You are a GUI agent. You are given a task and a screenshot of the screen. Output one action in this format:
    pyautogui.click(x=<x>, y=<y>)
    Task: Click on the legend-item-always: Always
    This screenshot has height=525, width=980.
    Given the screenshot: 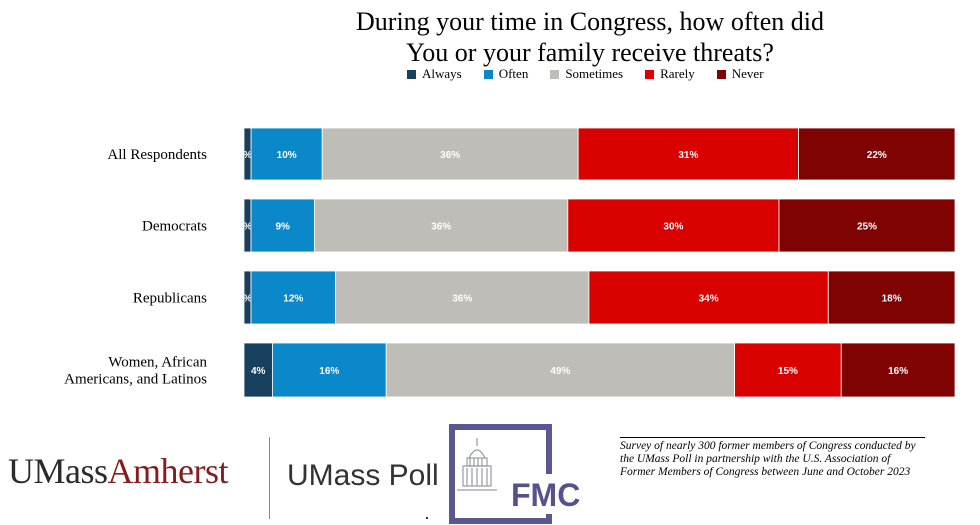 What is the action you would take?
    pyautogui.click(x=434, y=74)
    